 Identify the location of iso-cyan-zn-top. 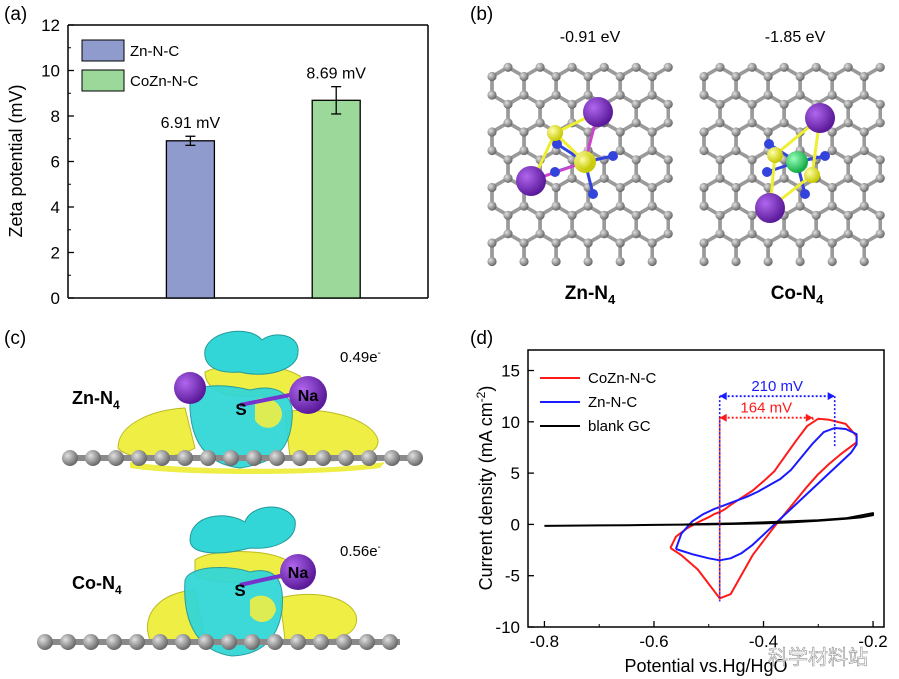
(251, 352).